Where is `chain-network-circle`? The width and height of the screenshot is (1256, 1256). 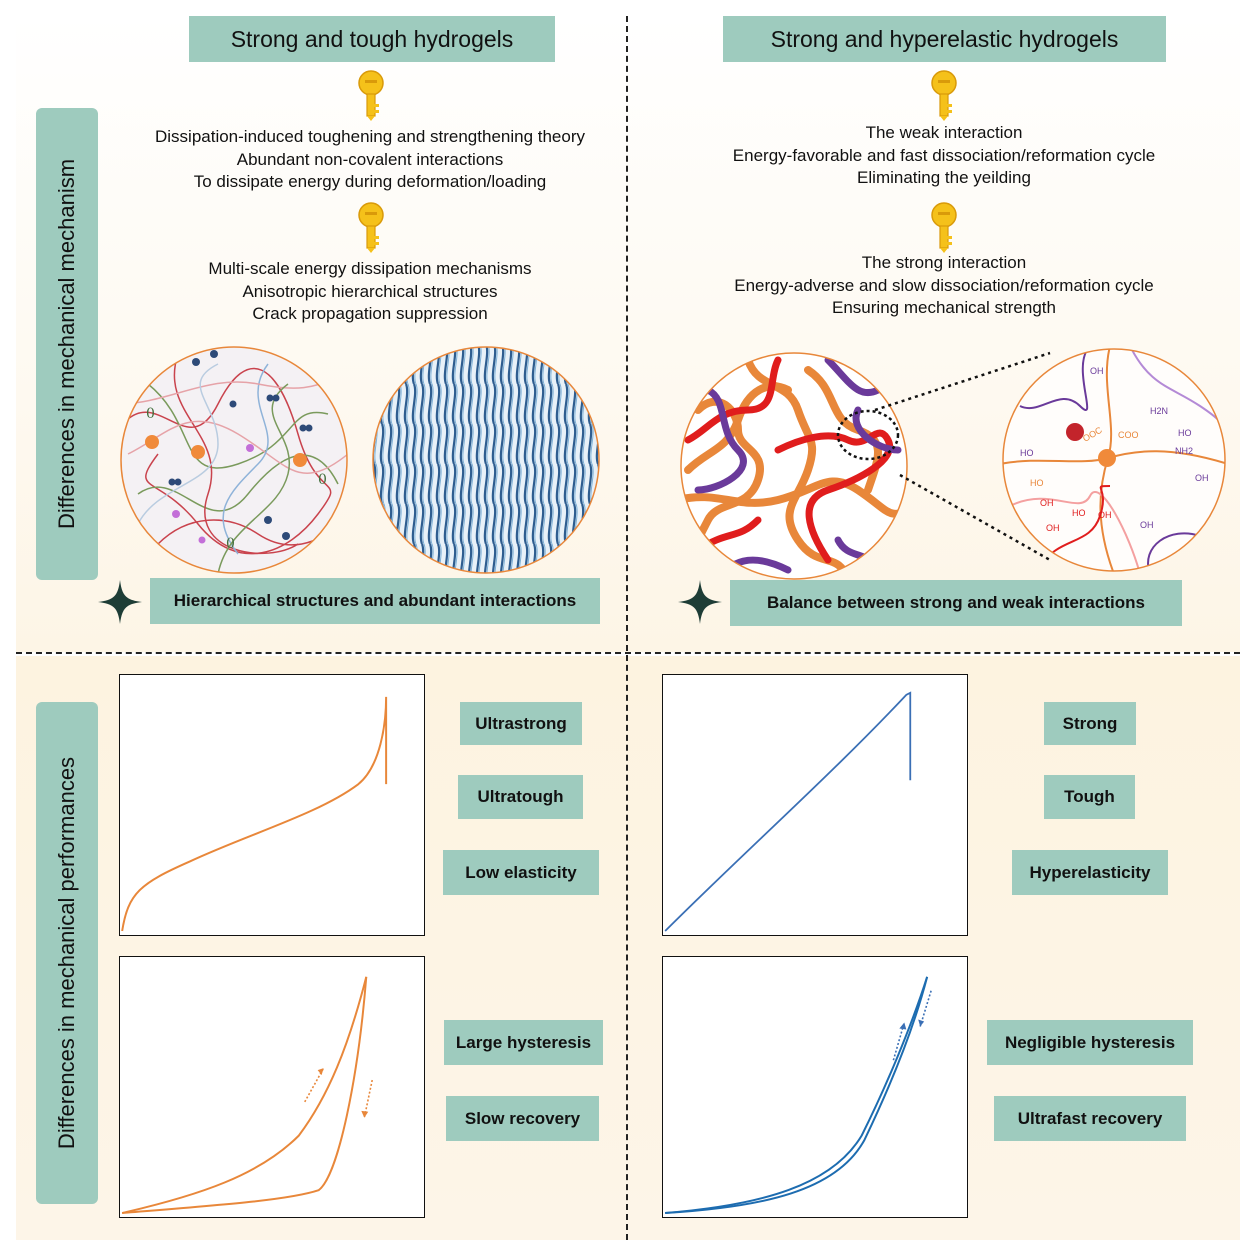
chain-network-circle is located at coordinates (794, 466).